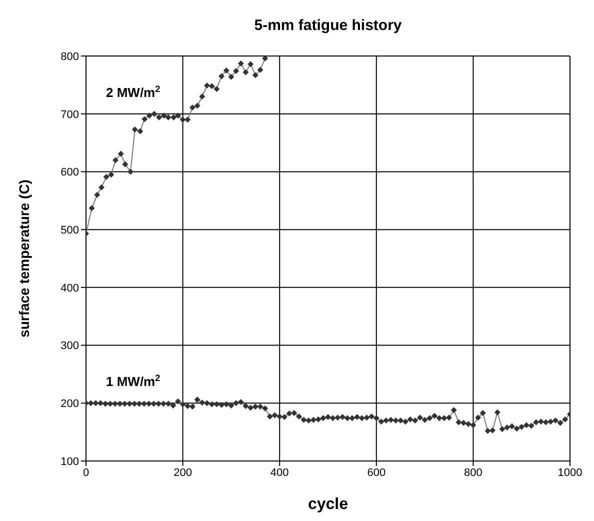 The height and width of the screenshot is (521, 594). What do you see at coordinates (183, 472) in the screenshot?
I see `x-tick-label: 200` at bounding box center [183, 472].